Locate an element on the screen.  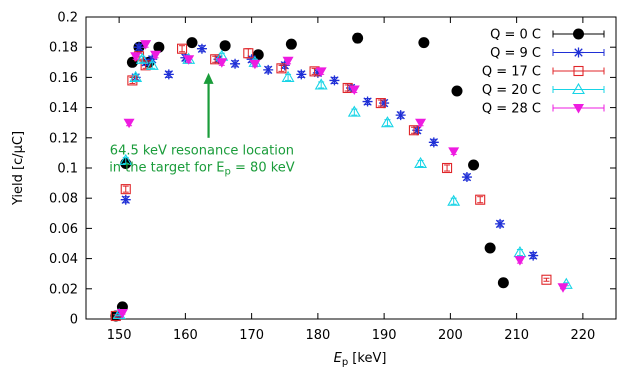
y-tick-label: 0.14 is located at coordinates (63, 108).